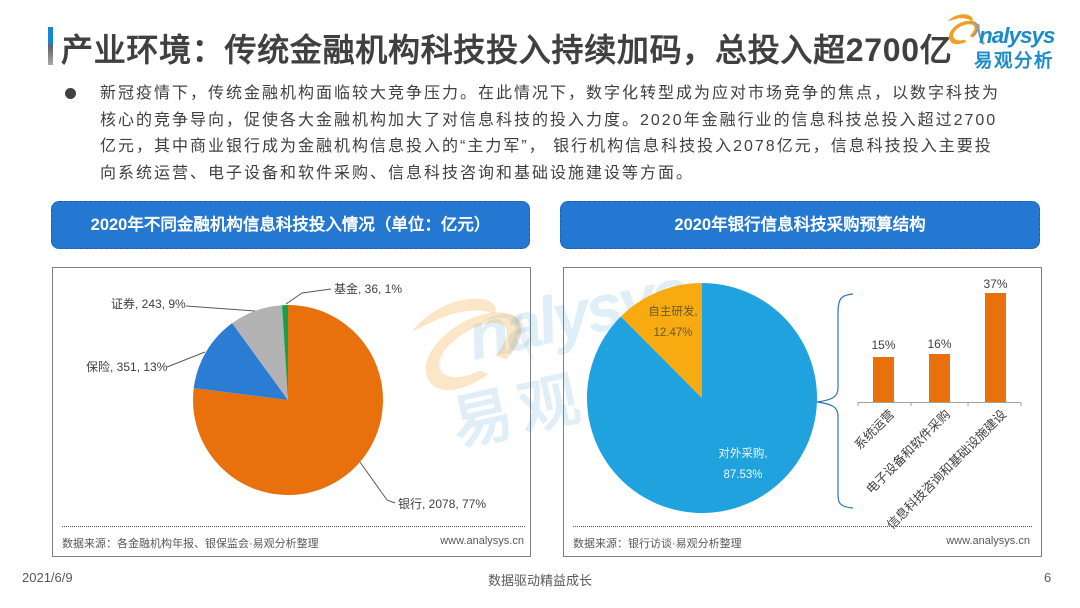  I want to click on svg-text: 15%, so click(883, 345).